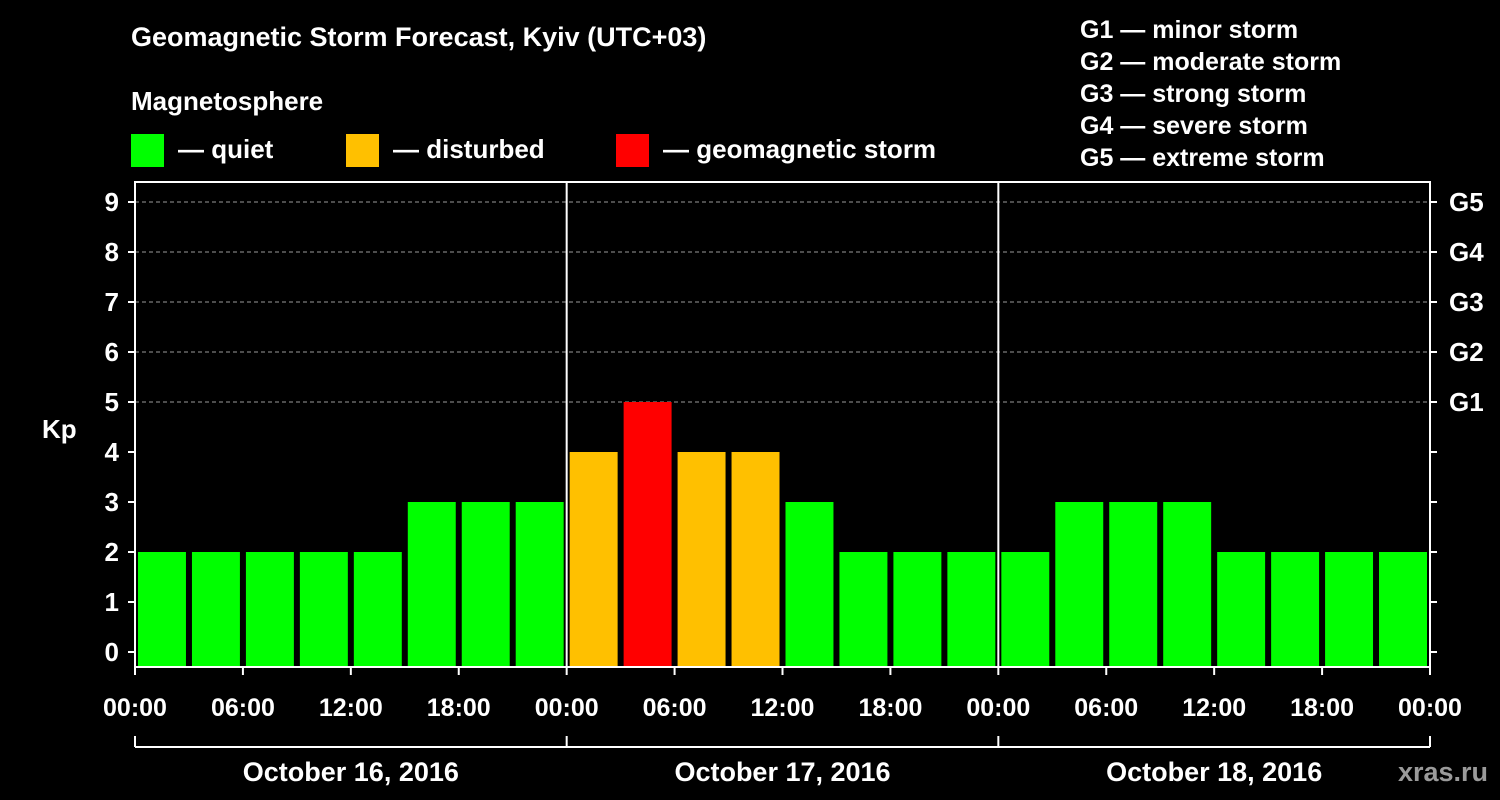 This screenshot has width=1500, height=800. What do you see at coordinates (1442, 772) in the screenshot?
I see `watermark: xras.ru` at bounding box center [1442, 772].